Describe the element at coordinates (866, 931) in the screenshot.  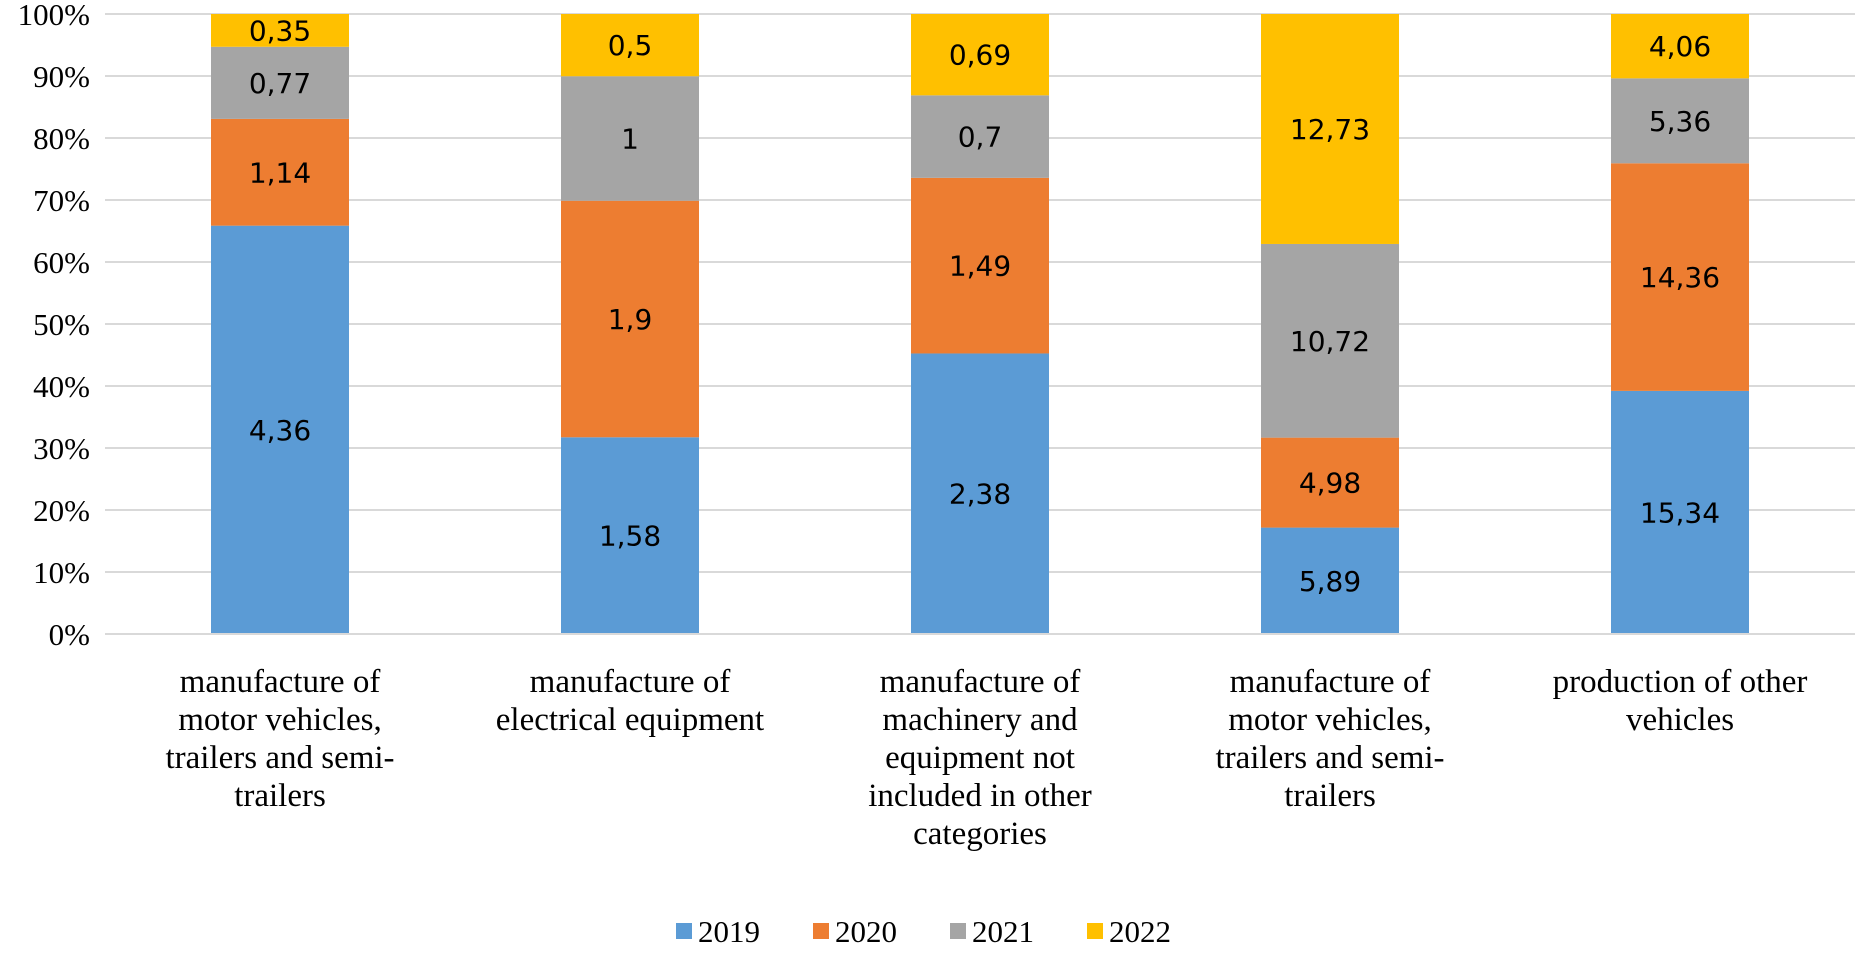
I see `legend-label: 2020` at that location.